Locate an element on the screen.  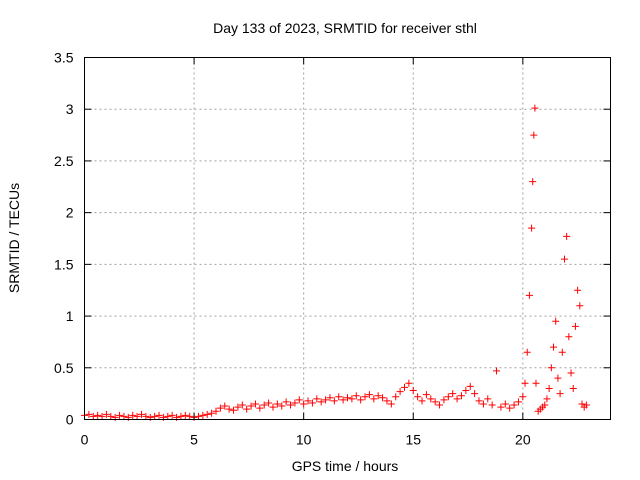
x-tick-label: 10 is located at coordinates (304, 440).